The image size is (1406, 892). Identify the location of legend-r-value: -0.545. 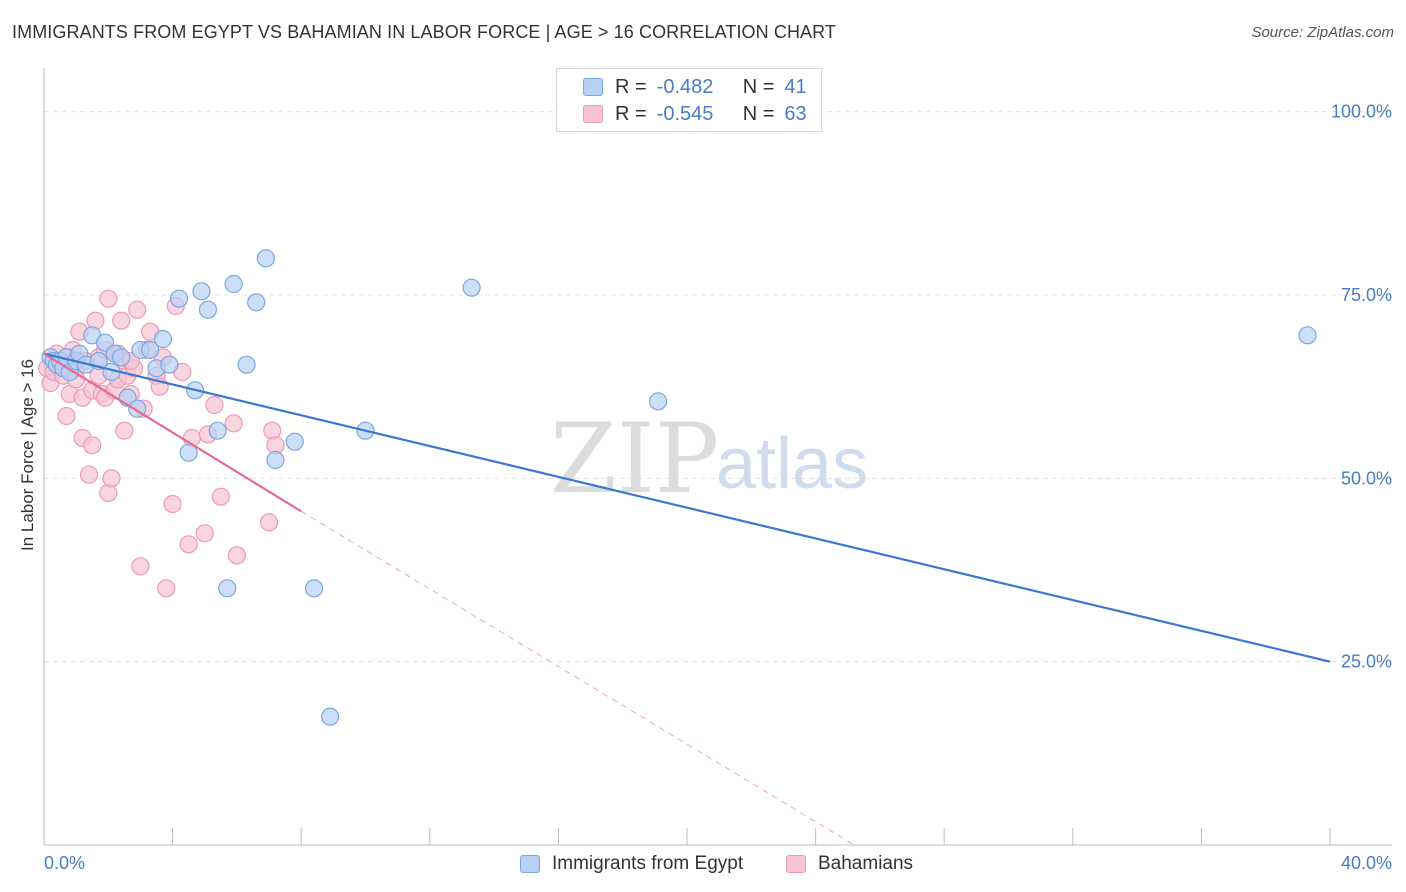
(685, 113).